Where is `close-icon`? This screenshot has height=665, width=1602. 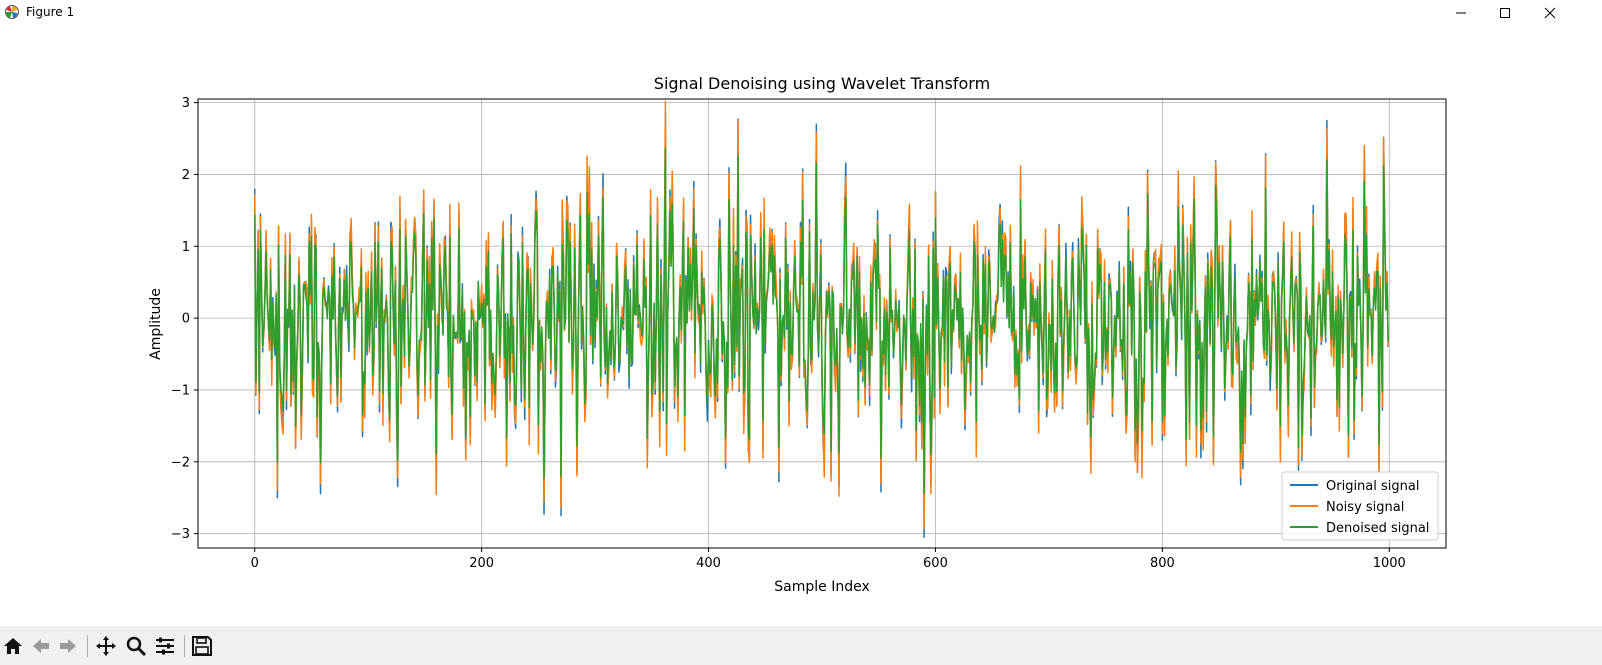
close-icon is located at coordinates (1550, 13).